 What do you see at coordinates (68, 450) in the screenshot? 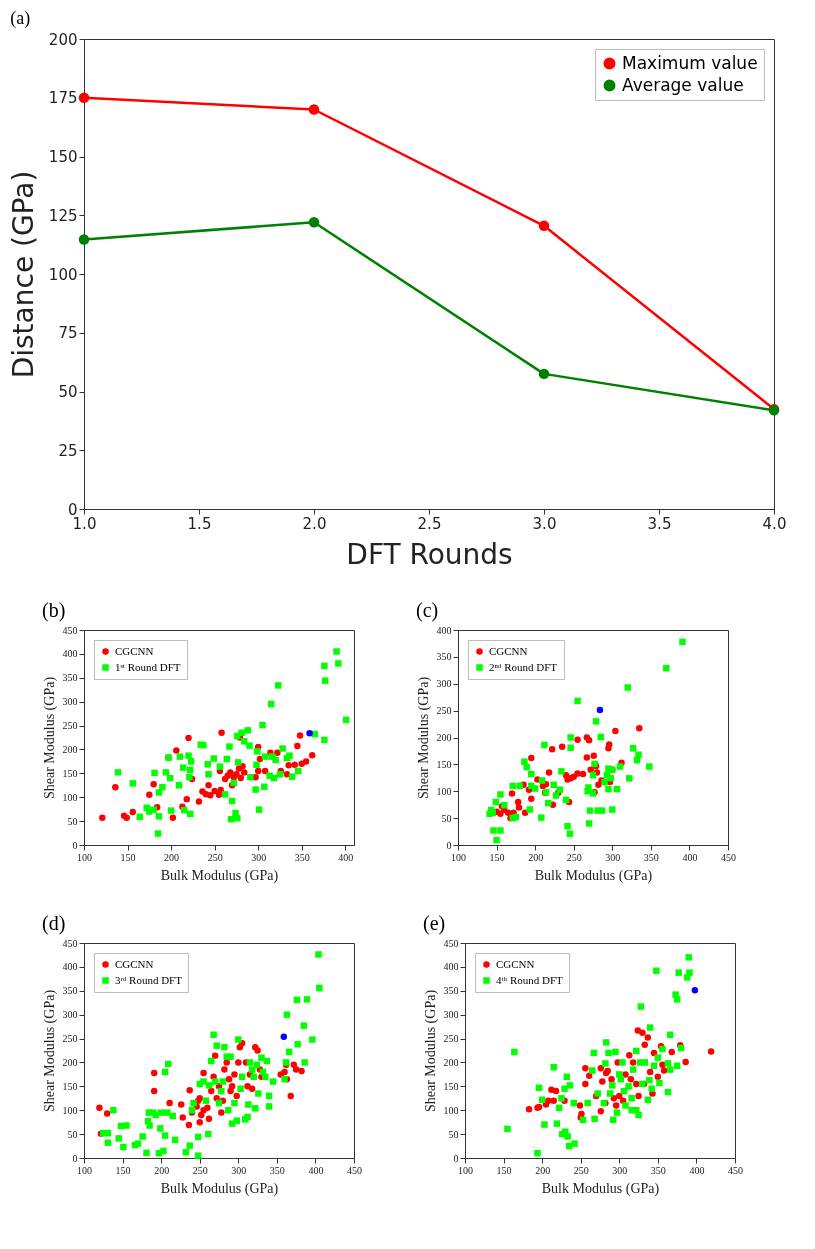
I see `y-tick-label: 25` at bounding box center [68, 450].